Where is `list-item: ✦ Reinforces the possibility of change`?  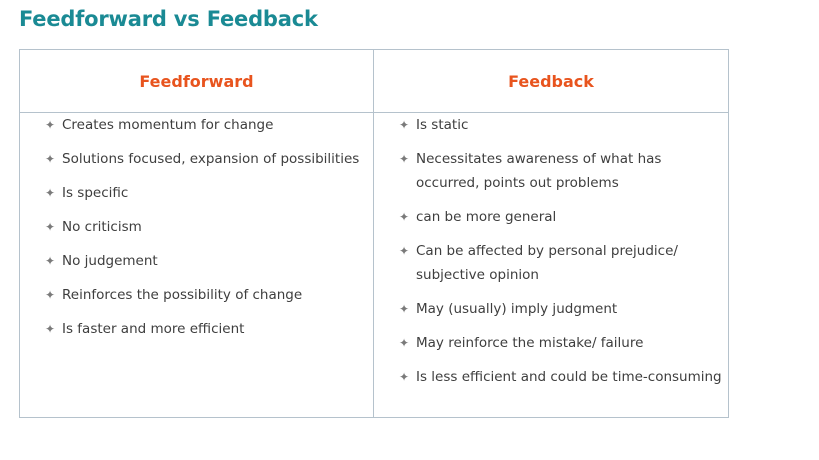
list-item: ✦ Reinforces the possibility of change is located at coordinates (196, 295).